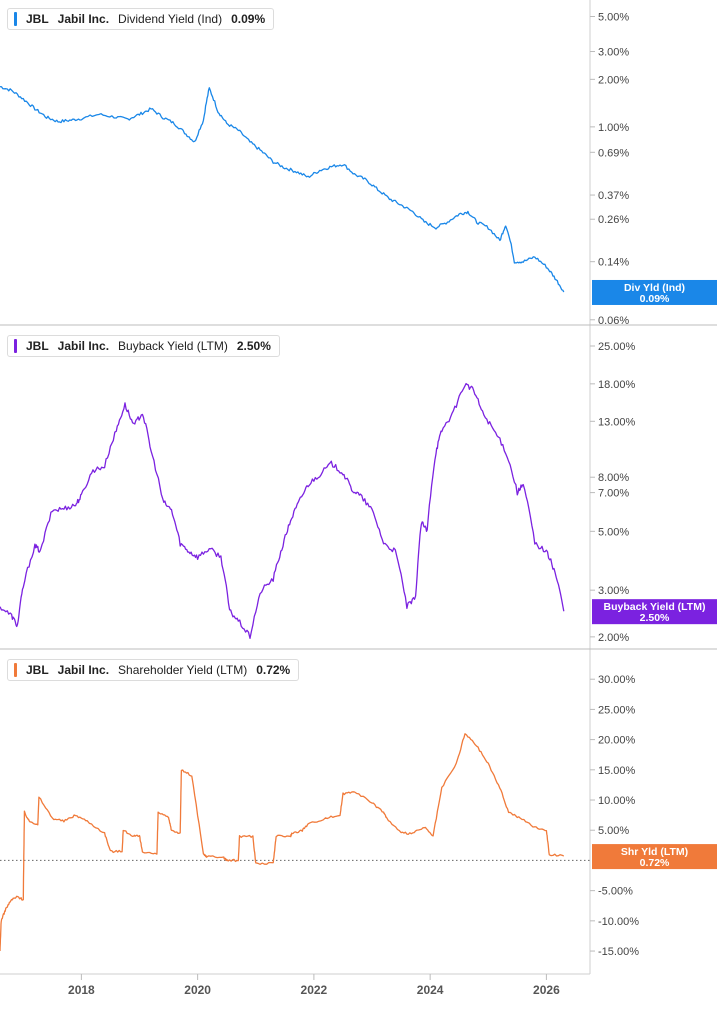  I want to click on y-tick-label: 30.00%, so click(617, 680).